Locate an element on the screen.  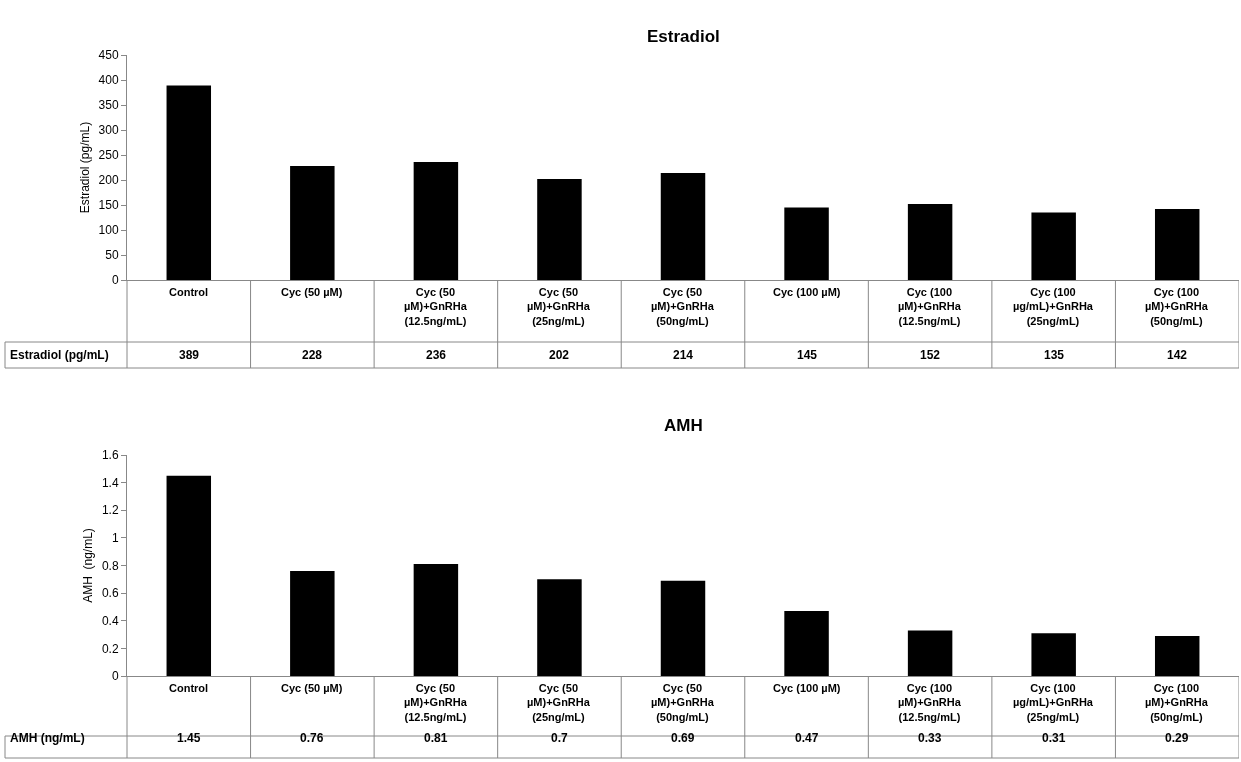
data-label: 214 is located at coordinates (683, 355).